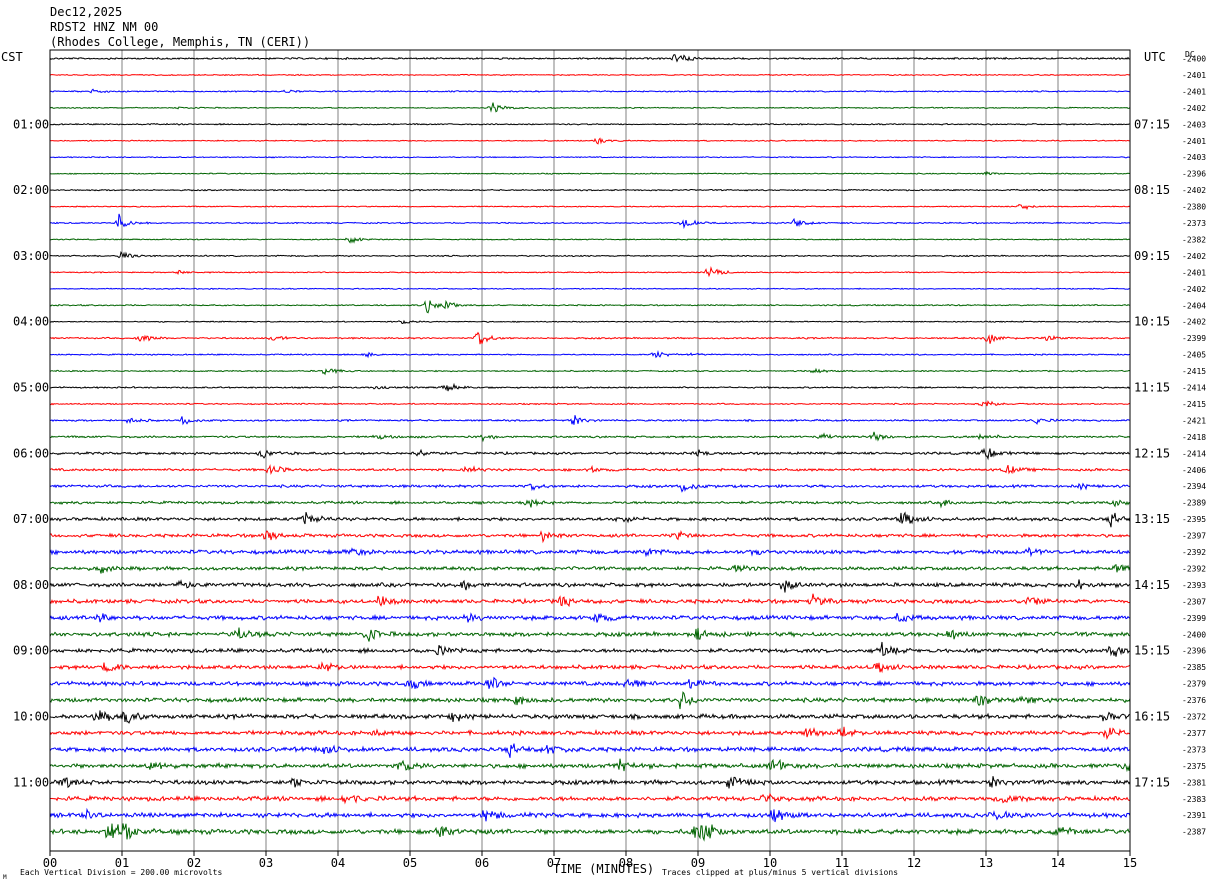  I want to click on x-tick-label: 07, so click(554, 863).